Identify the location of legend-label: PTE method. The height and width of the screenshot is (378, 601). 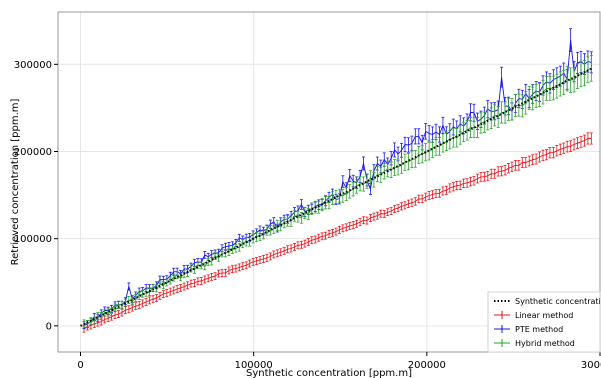
(539, 329).